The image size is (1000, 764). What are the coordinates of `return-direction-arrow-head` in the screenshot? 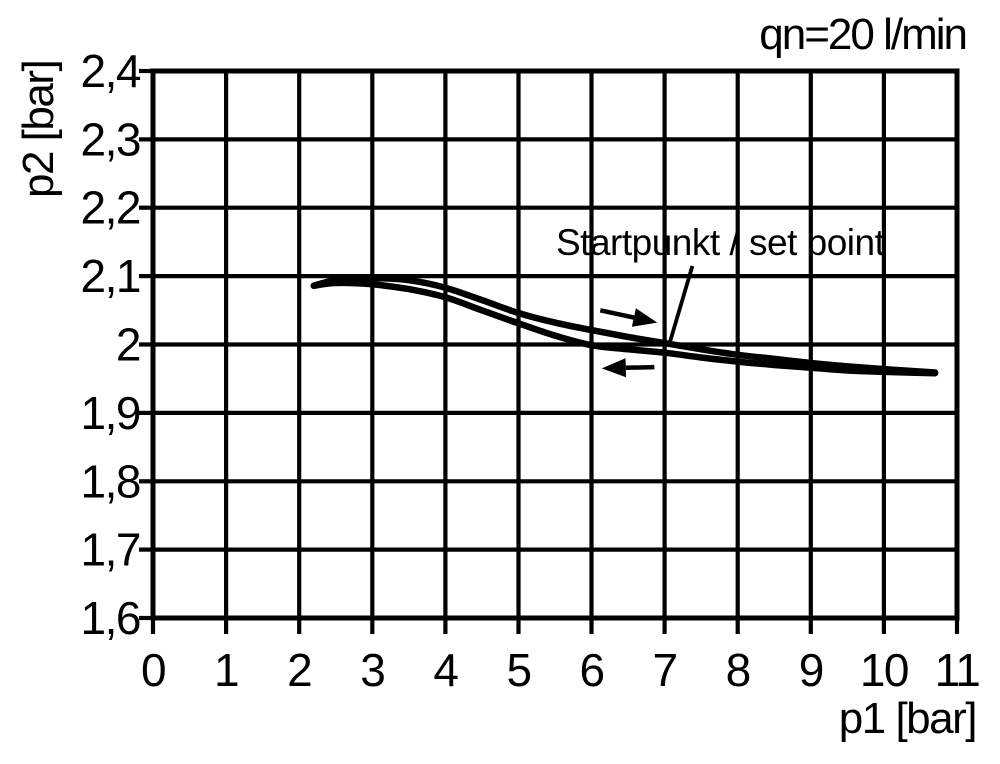 It's located at (613, 368).